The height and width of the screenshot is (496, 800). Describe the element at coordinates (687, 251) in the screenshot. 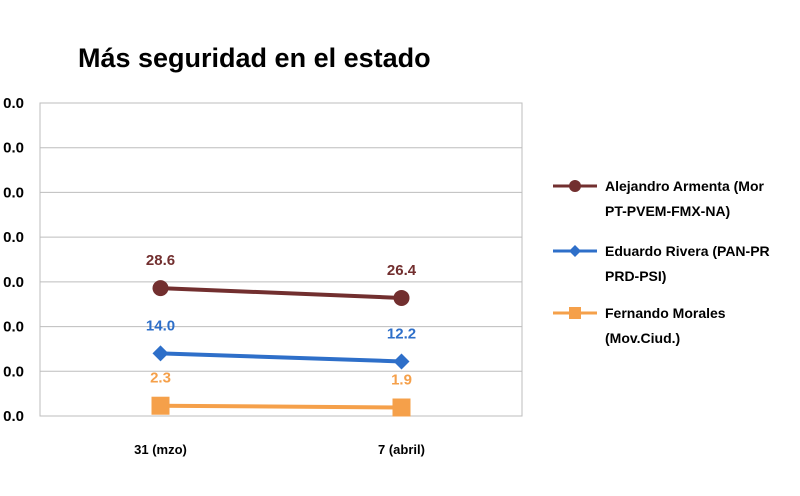

I see `legend-label: Eduardo Rivera (PAN-PR` at that location.